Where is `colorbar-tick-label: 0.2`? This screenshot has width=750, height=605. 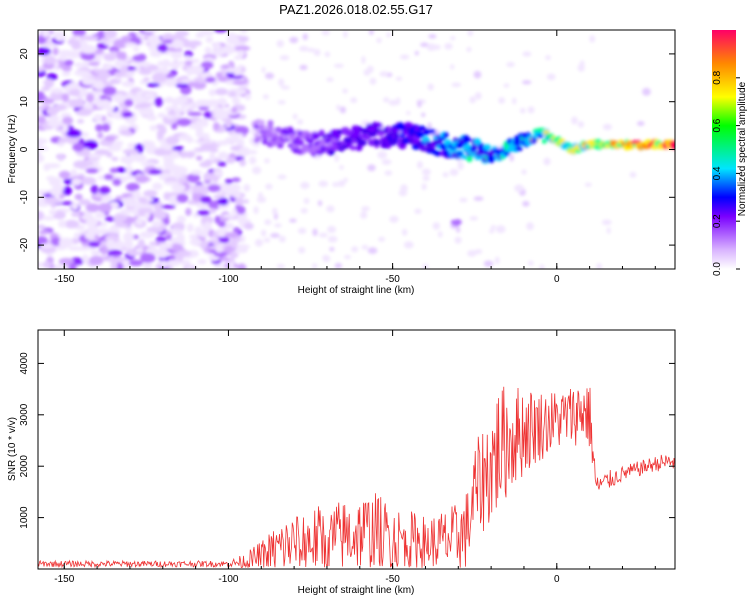
colorbar-tick-label: 0.2 is located at coordinates (717, 221).